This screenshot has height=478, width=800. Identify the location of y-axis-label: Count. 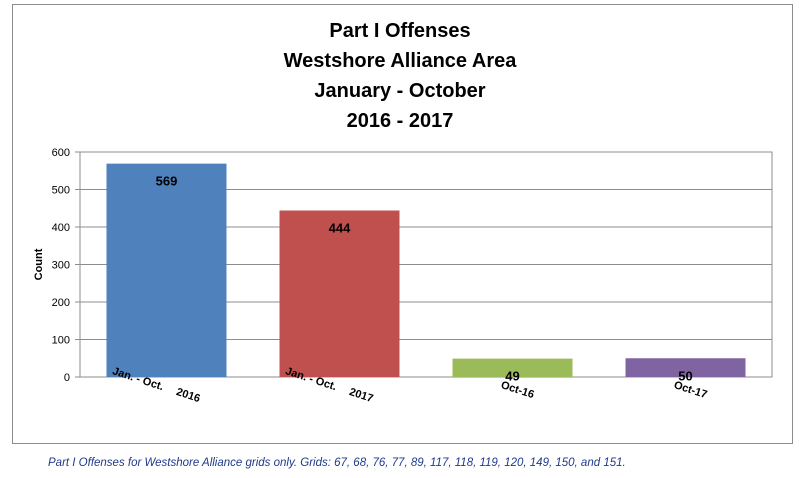
(39, 264).